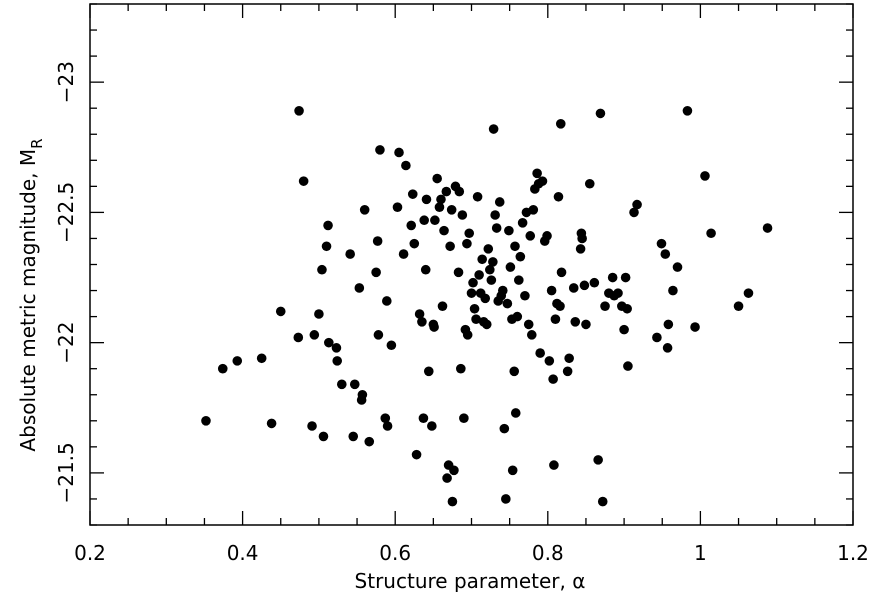  I want to click on x-tick-label: 0.2, so click(90, 553).